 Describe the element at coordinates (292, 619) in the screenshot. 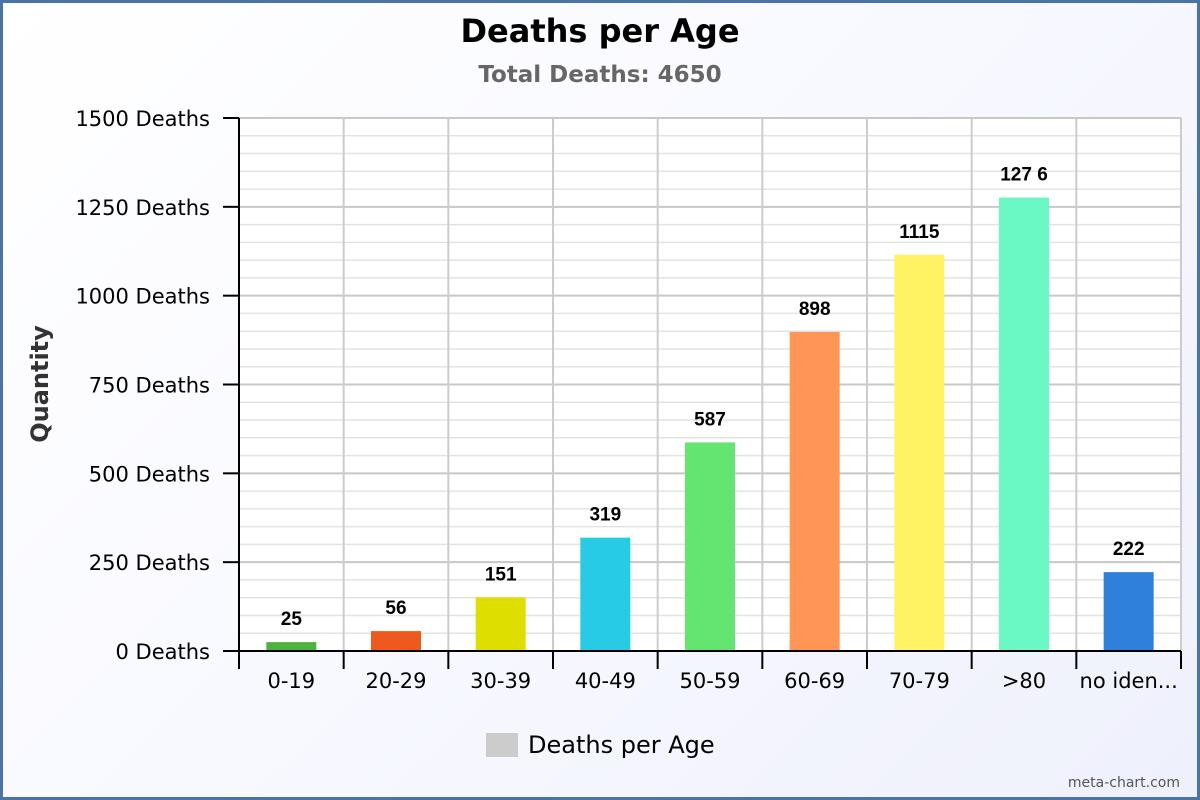

I see `data-label: 25` at that location.